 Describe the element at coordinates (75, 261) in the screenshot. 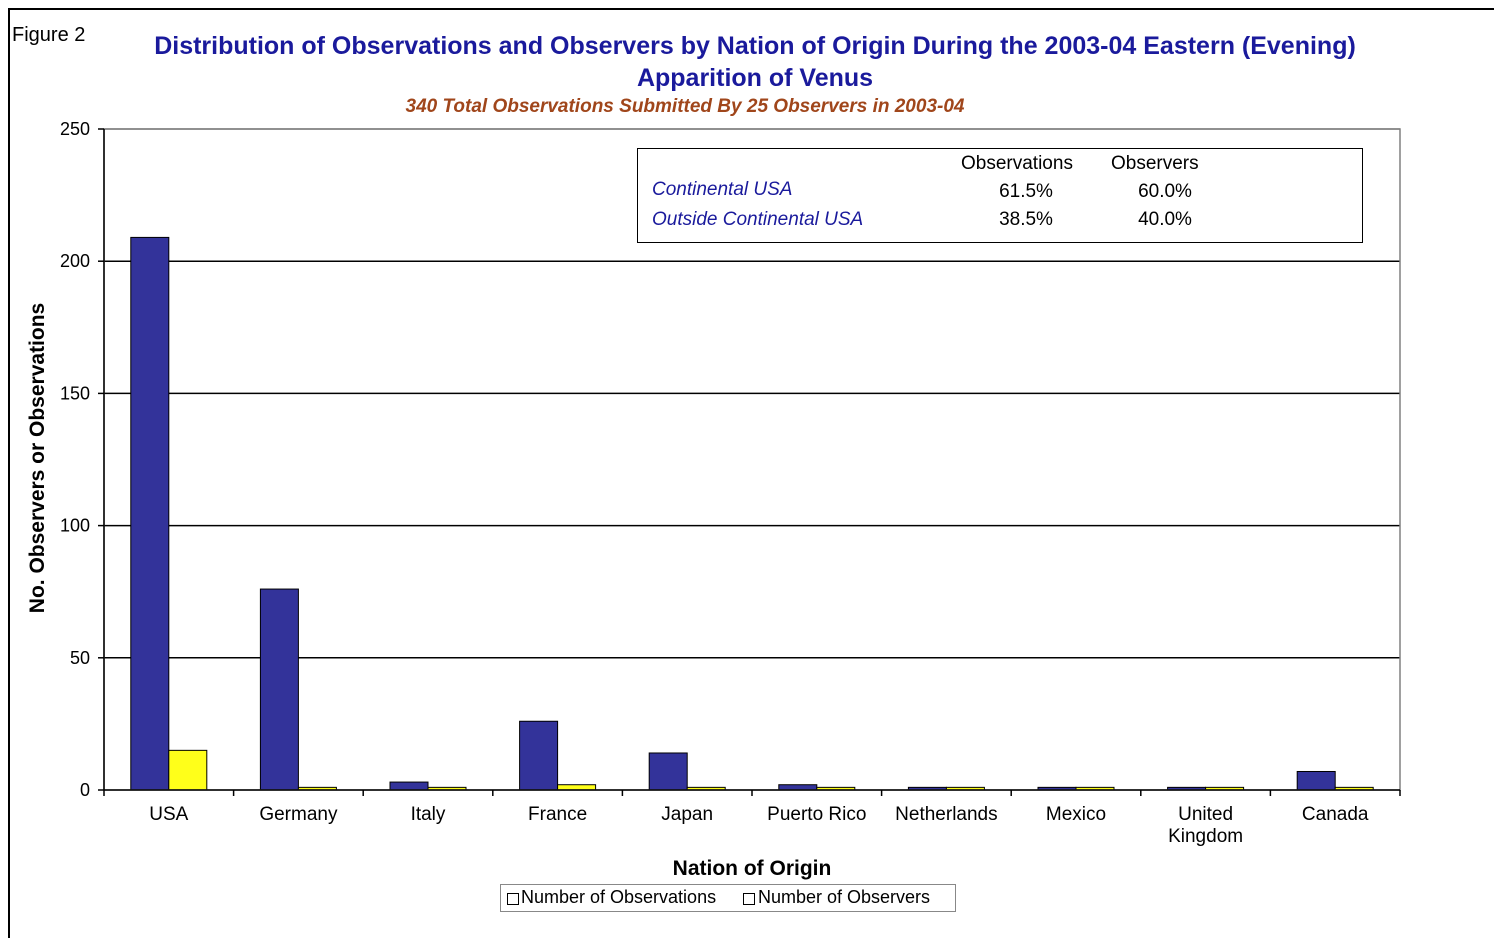

I see `y-tick-label: 200` at that location.